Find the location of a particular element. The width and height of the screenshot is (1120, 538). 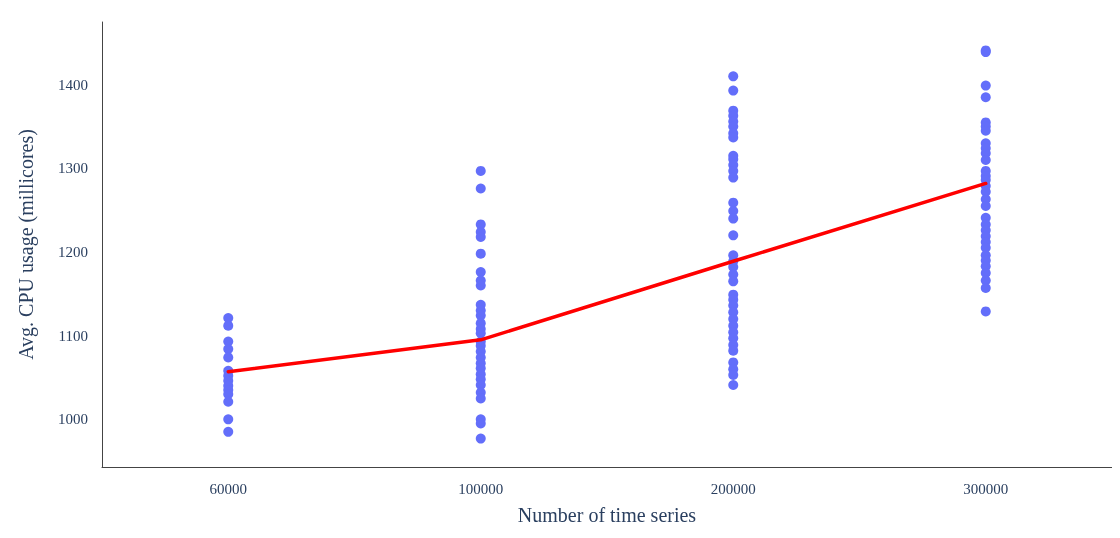

y-tick-label: 1100 is located at coordinates (73, 335).